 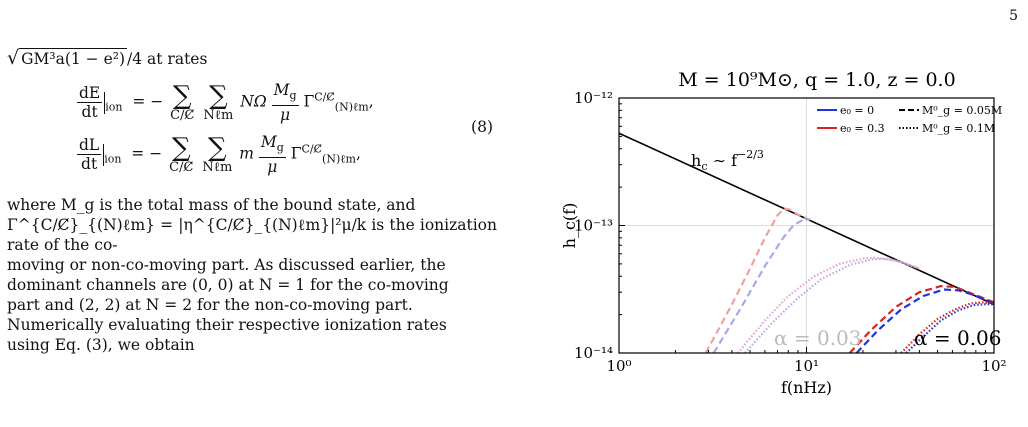 I want to click on dt: dt, so click(x=89, y=112).